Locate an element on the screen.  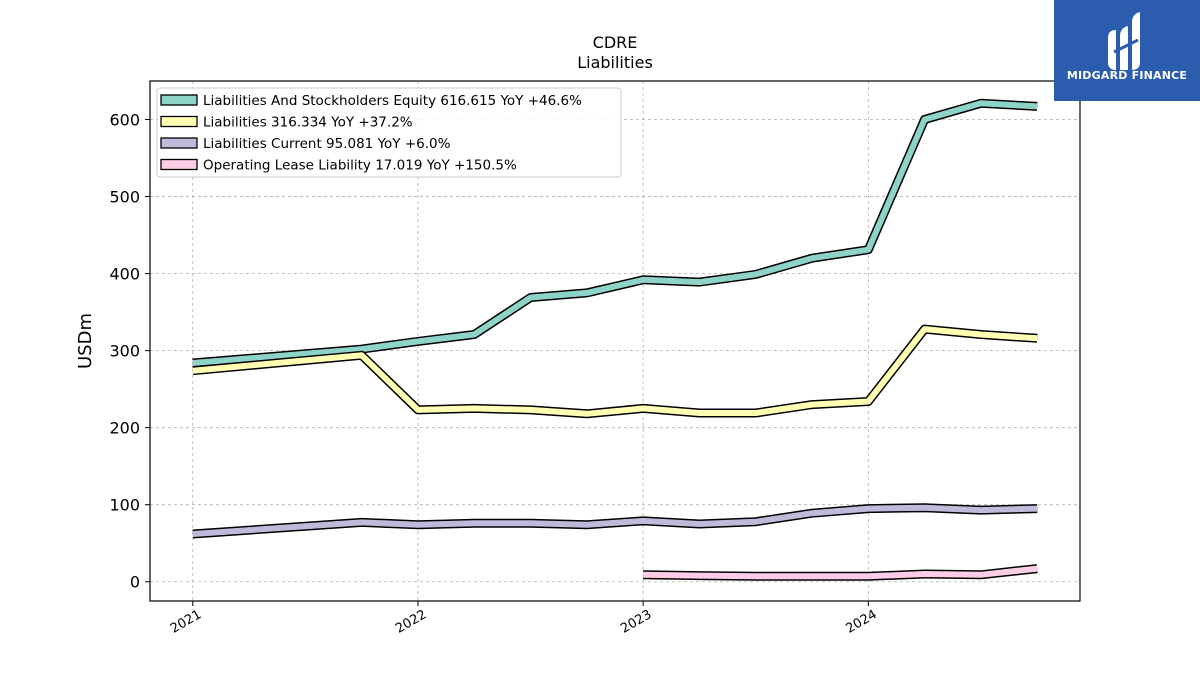
series-line-outline is located at coordinates (615, 371).